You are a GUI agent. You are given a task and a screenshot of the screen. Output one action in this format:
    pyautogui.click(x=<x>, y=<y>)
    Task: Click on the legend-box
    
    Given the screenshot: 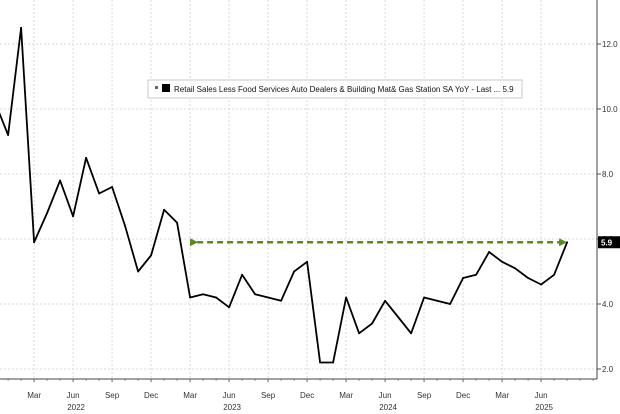 What is the action you would take?
    pyautogui.click(x=335, y=89)
    